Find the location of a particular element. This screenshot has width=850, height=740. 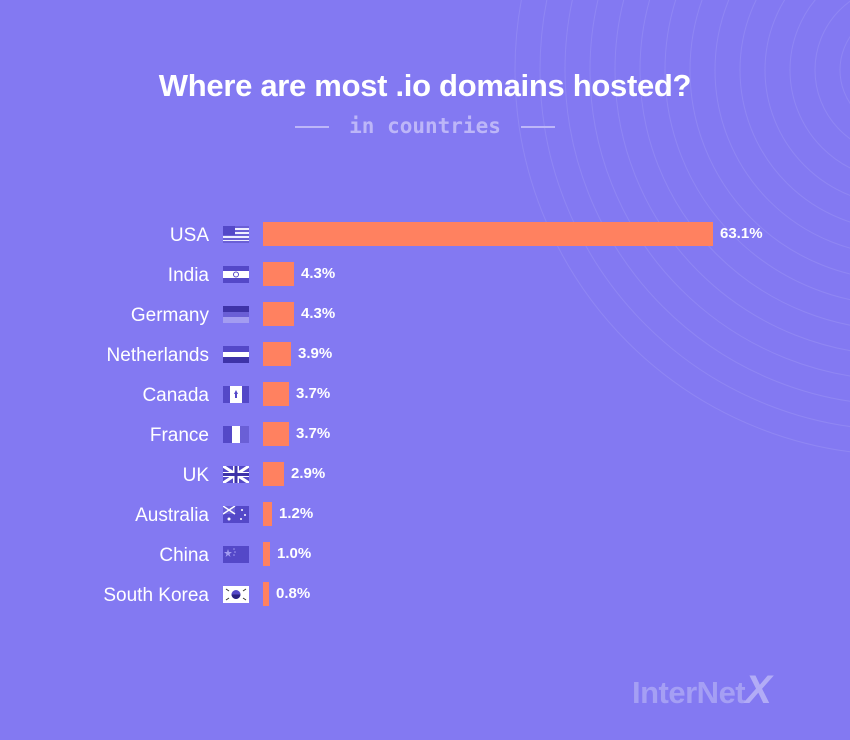

bar-usa is located at coordinates (488, 234).